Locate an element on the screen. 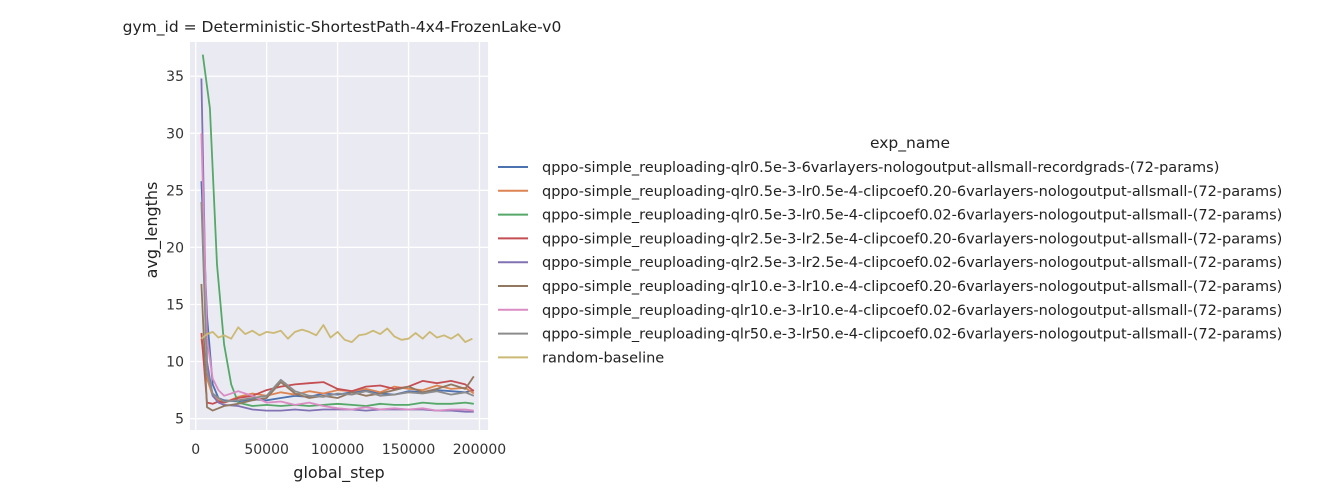 The width and height of the screenshot is (1335, 500). y-axis-ticks: 5 10 15 20 25 30 35 is located at coordinates (175, 248).